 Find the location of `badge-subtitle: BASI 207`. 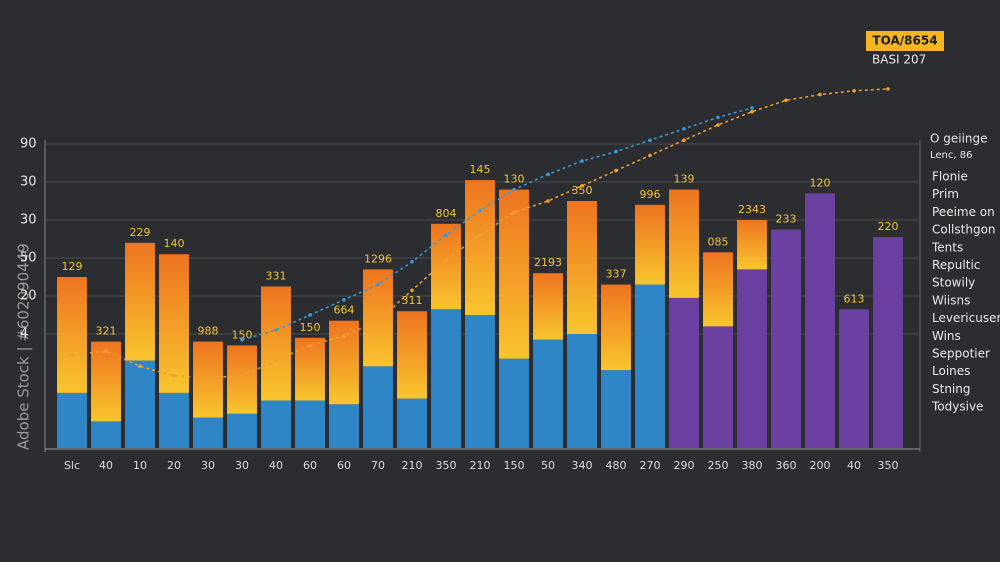

badge-subtitle: BASI 207 is located at coordinates (899, 60).